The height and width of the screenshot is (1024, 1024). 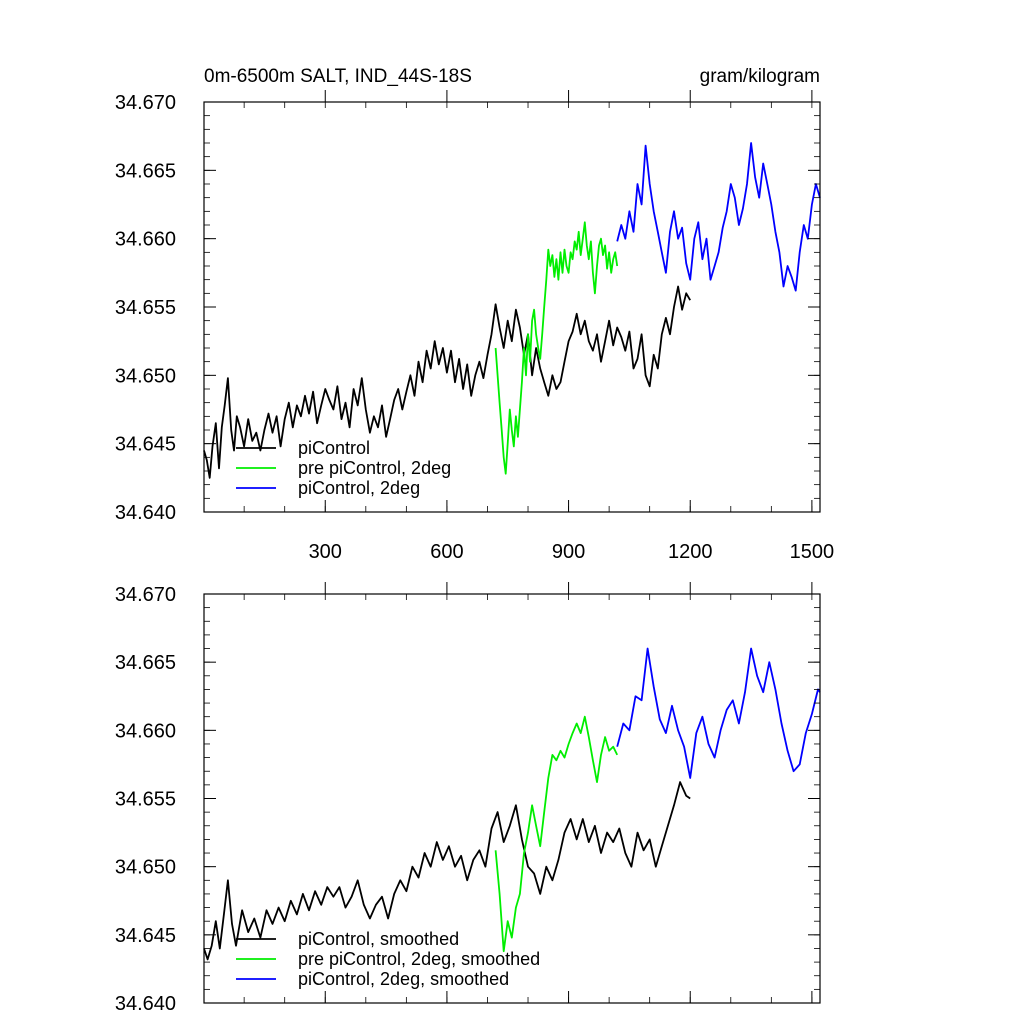 What do you see at coordinates (403, 979) in the screenshot?
I see `legend-label-3: piControl, 2deg, smoothed` at bounding box center [403, 979].